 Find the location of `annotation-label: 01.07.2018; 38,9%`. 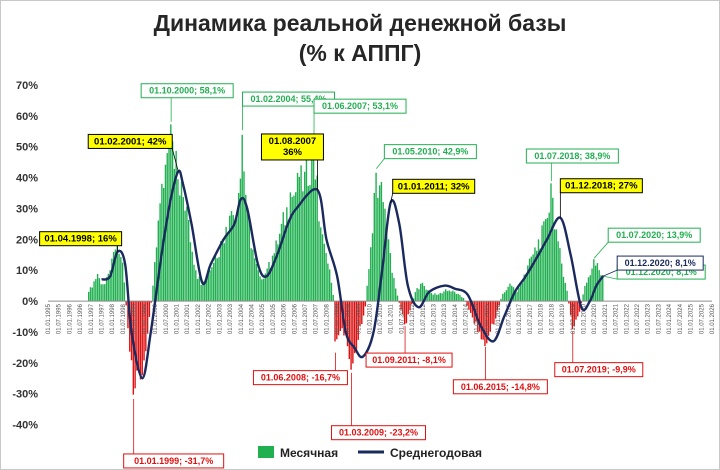

annotation-label: 01.07.2018; 38,9% is located at coordinates (572, 156).